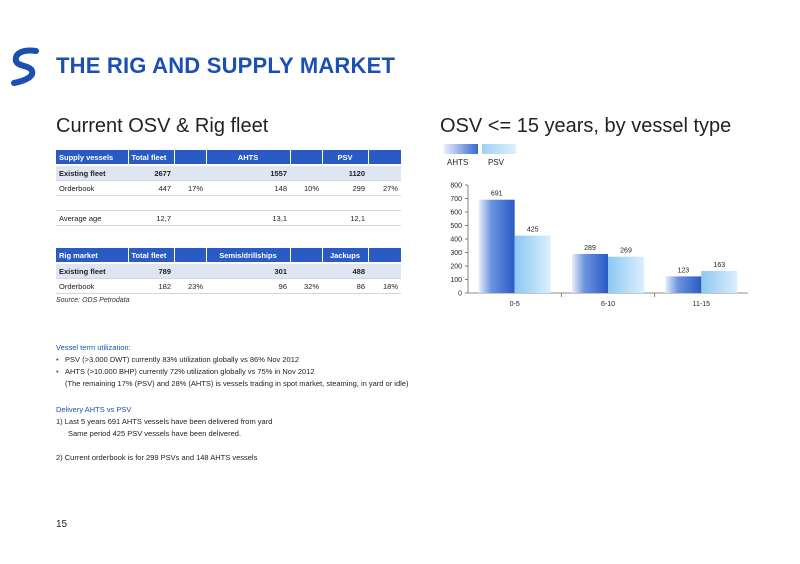  Describe the element at coordinates (461, 149) in the screenshot. I see `legend-swatch-ahts` at that location.